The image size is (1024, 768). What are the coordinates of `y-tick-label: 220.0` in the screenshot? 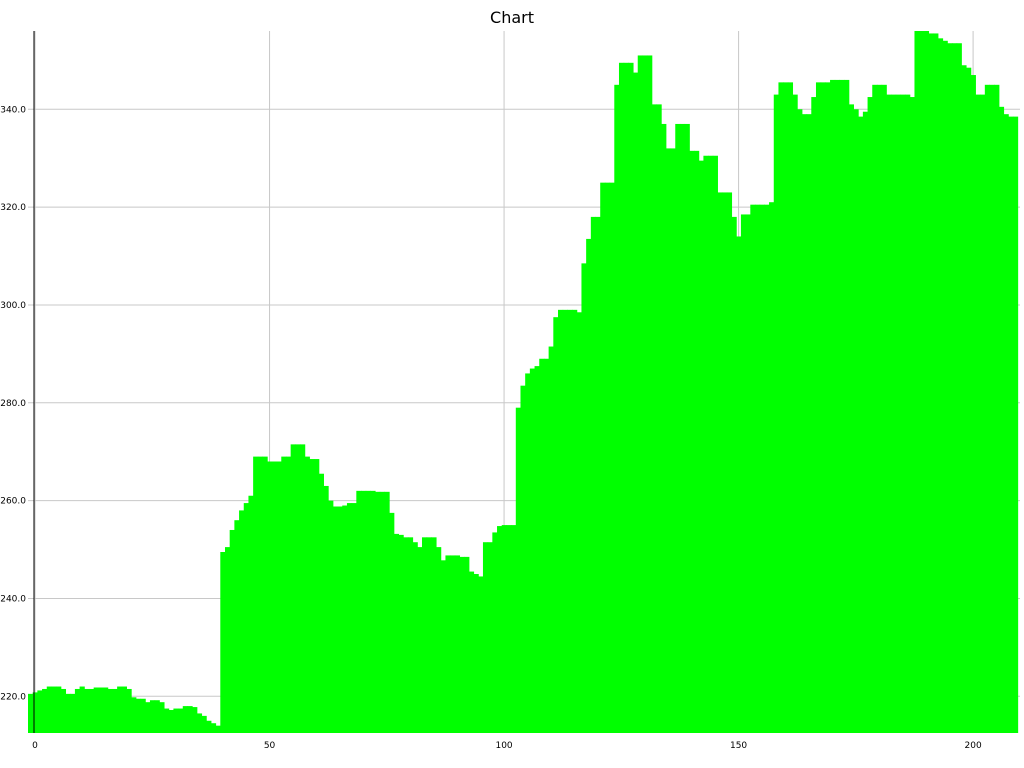 It's located at (13, 697).